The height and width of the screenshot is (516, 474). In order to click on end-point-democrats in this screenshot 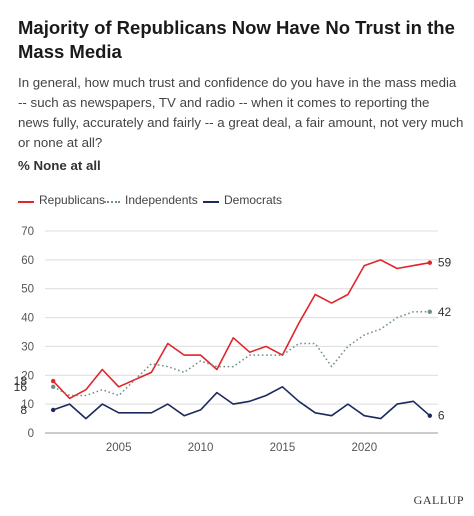, I will do `click(430, 415)`.